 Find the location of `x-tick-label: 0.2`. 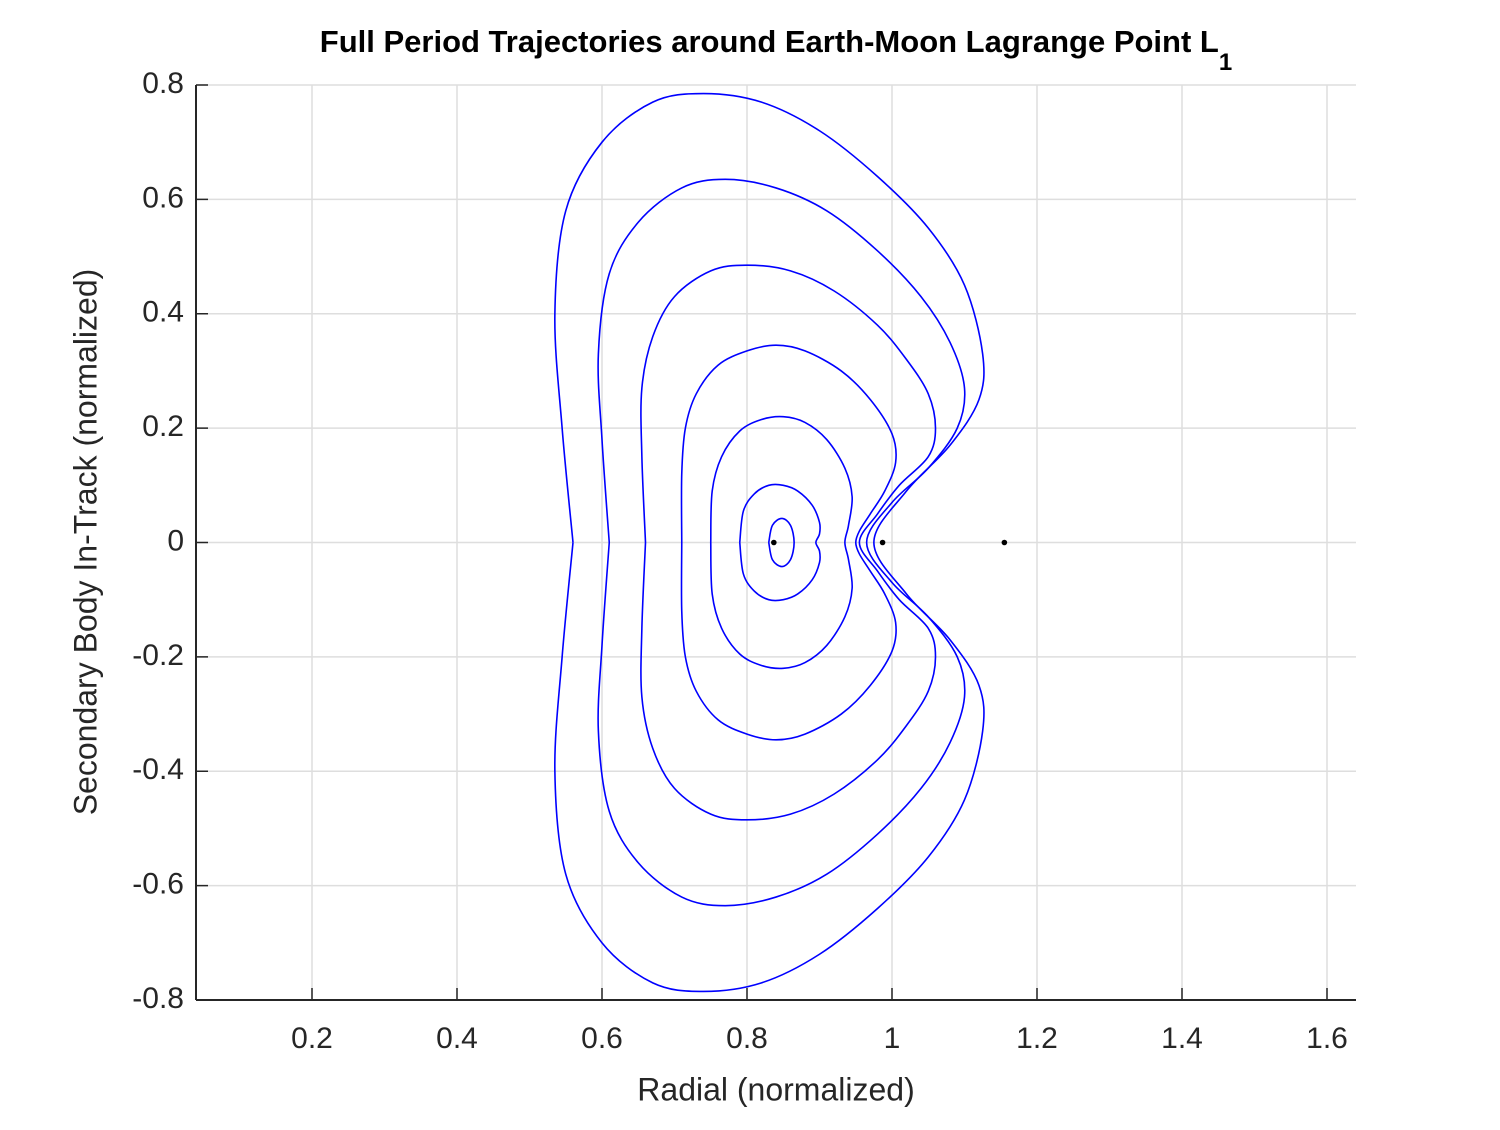

x-tick-label: 0.2 is located at coordinates (312, 1038).